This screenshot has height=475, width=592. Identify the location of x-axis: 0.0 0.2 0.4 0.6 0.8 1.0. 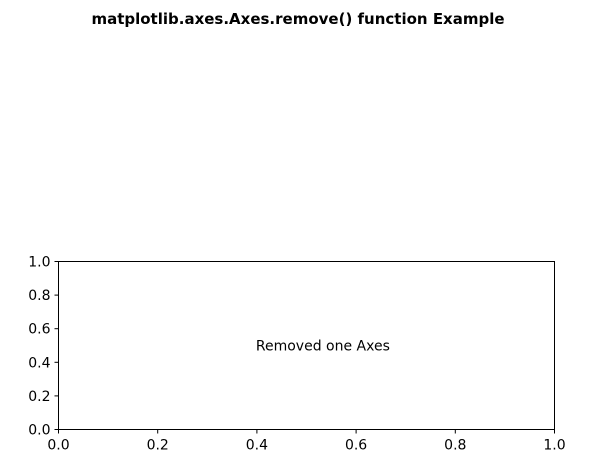
(306, 441).